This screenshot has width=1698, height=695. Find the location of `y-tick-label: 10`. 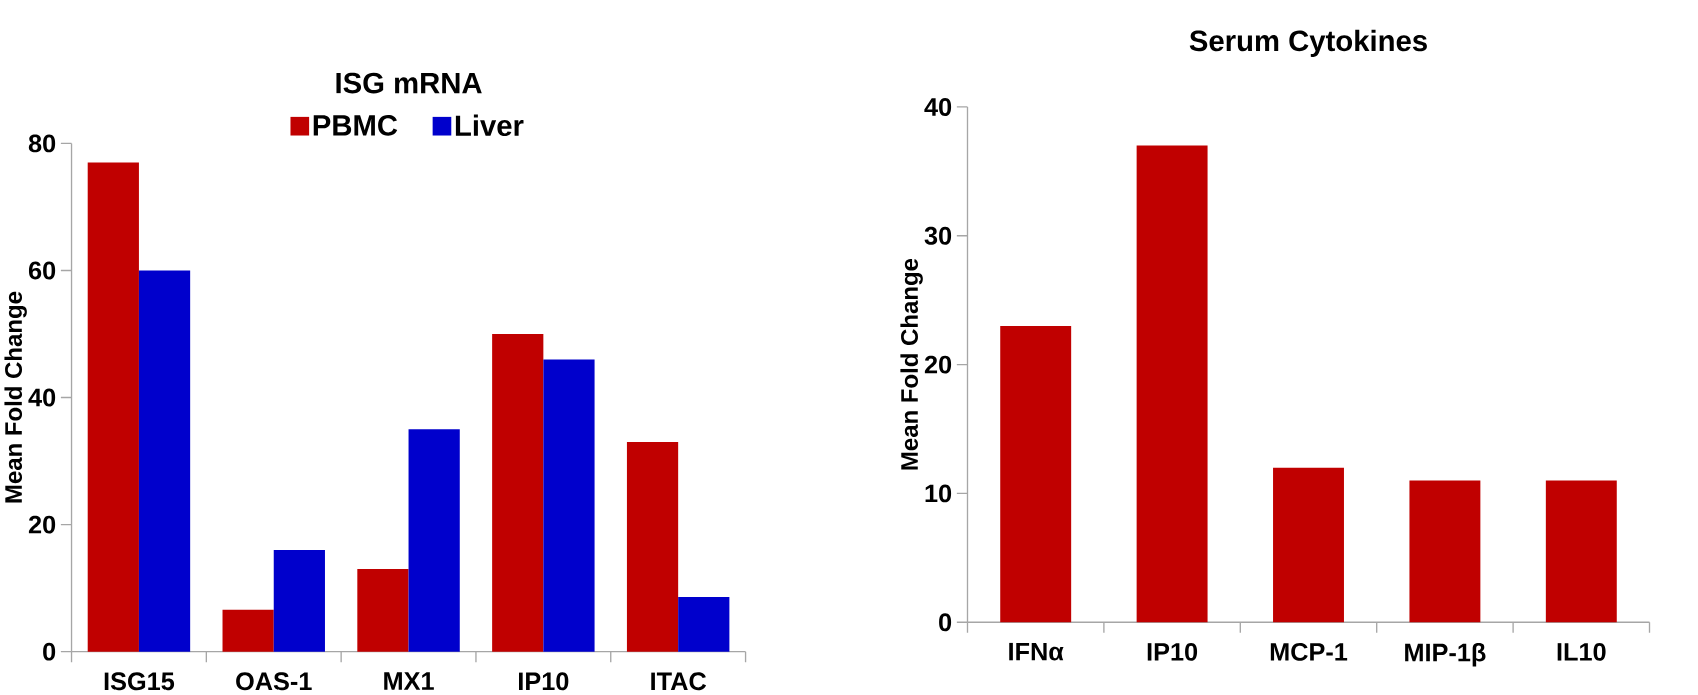

y-tick-label: 10 is located at coordinates (938, 493).